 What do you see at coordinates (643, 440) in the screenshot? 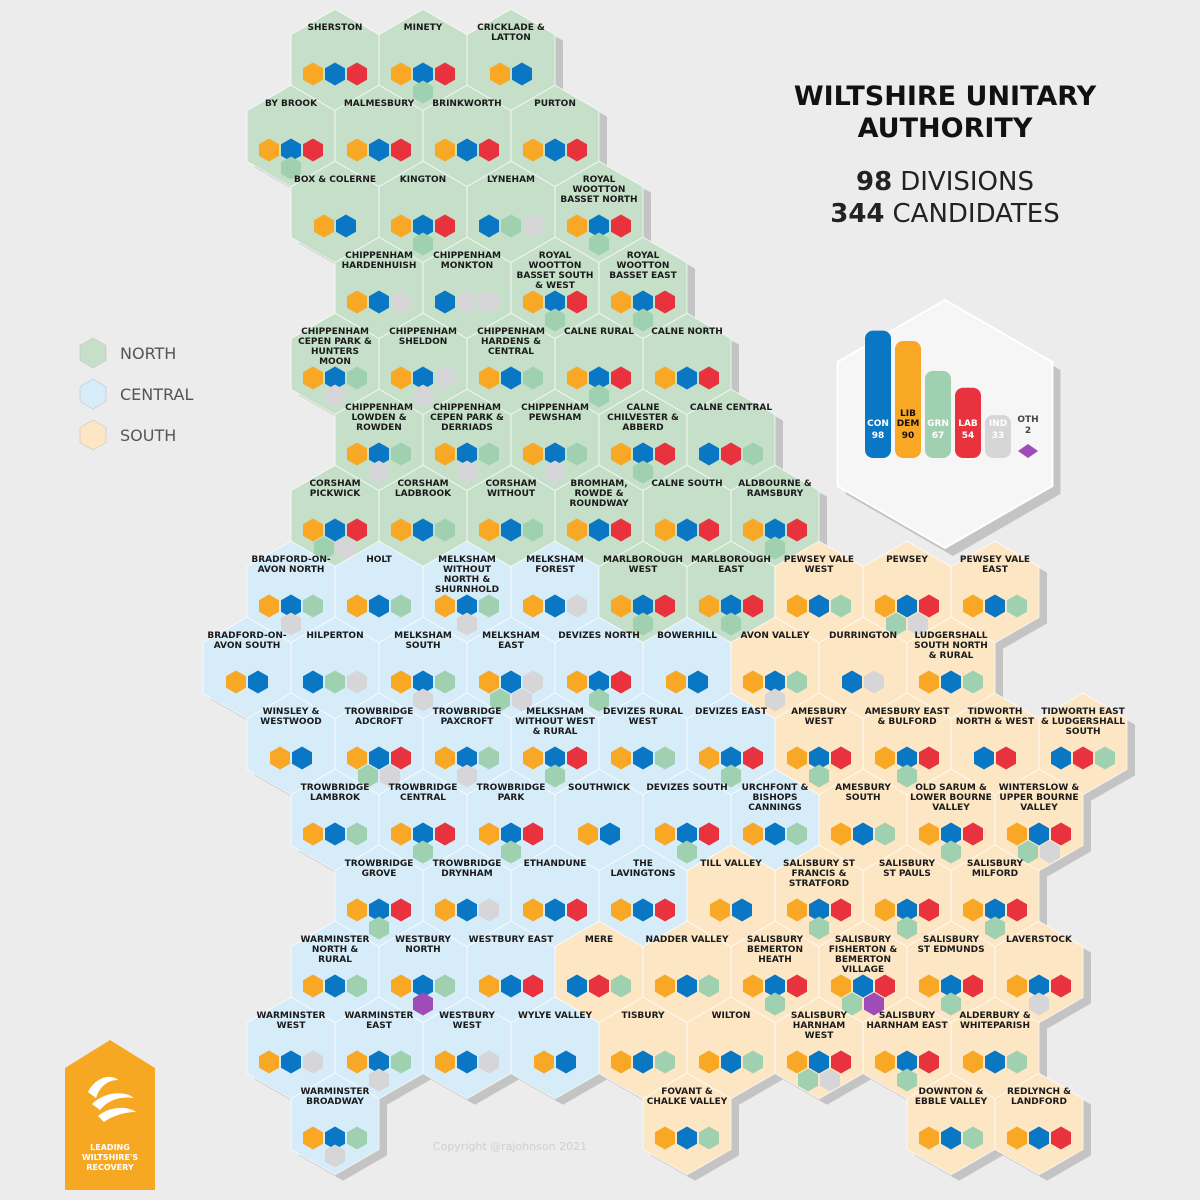
I see `division: CALNE CHILVESTER & ABBERD` at bounding box center [643, 440].